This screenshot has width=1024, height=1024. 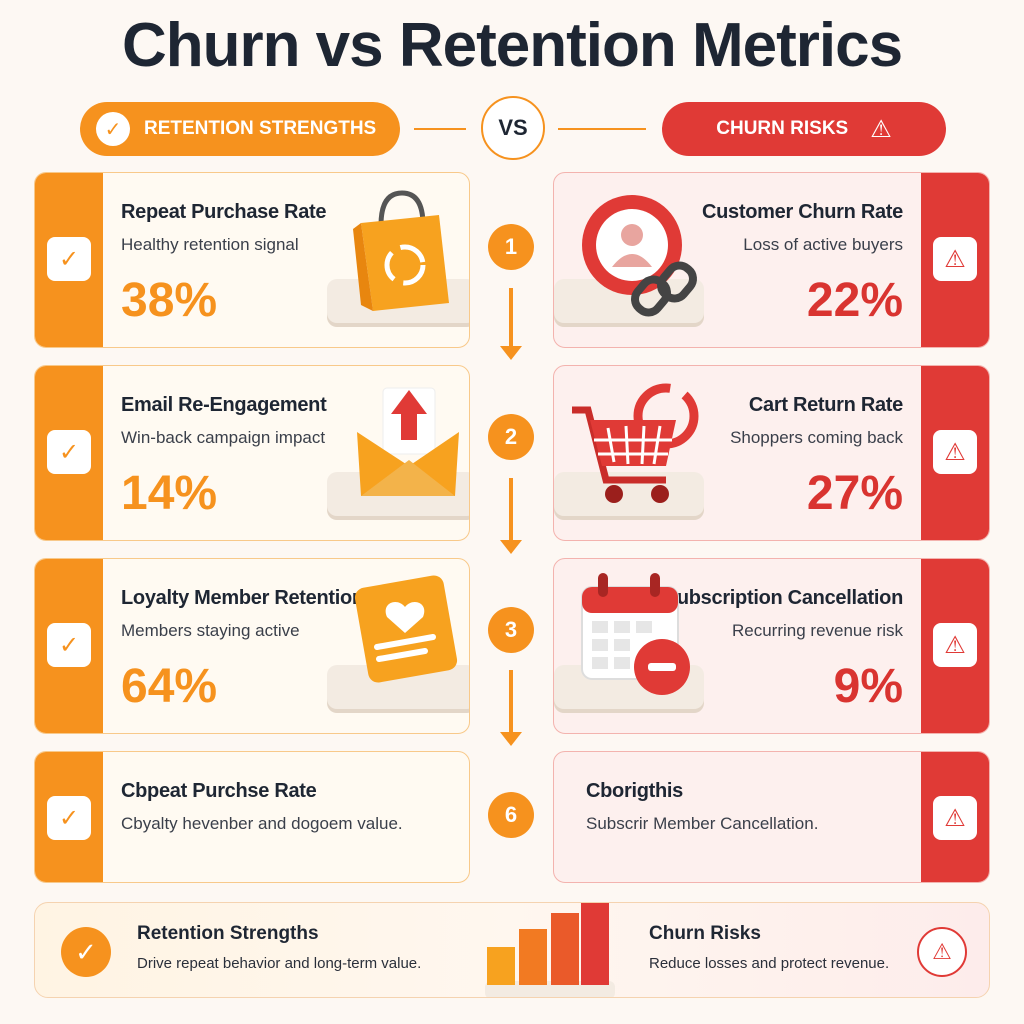 What do you see at coordinates (406, 629) in the screenshot?
I see `loyalty-heart-card-icon` at bounding box center [406, 629].